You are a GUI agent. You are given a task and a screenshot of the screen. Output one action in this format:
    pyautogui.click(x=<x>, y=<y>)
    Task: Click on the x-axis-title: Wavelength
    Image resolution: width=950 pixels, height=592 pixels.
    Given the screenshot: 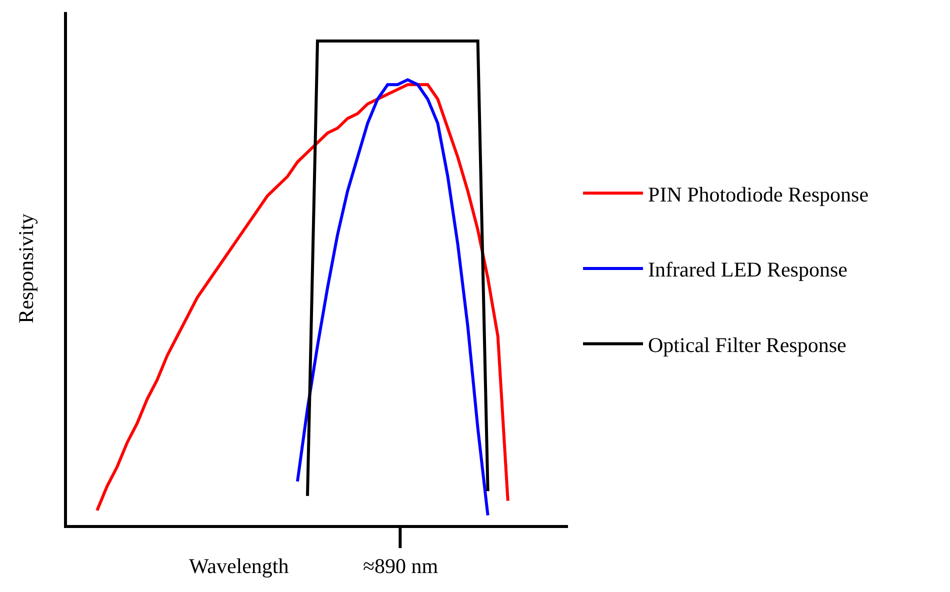 What is the action you would take?
    pyautogui.click(x=239, y=566)
    